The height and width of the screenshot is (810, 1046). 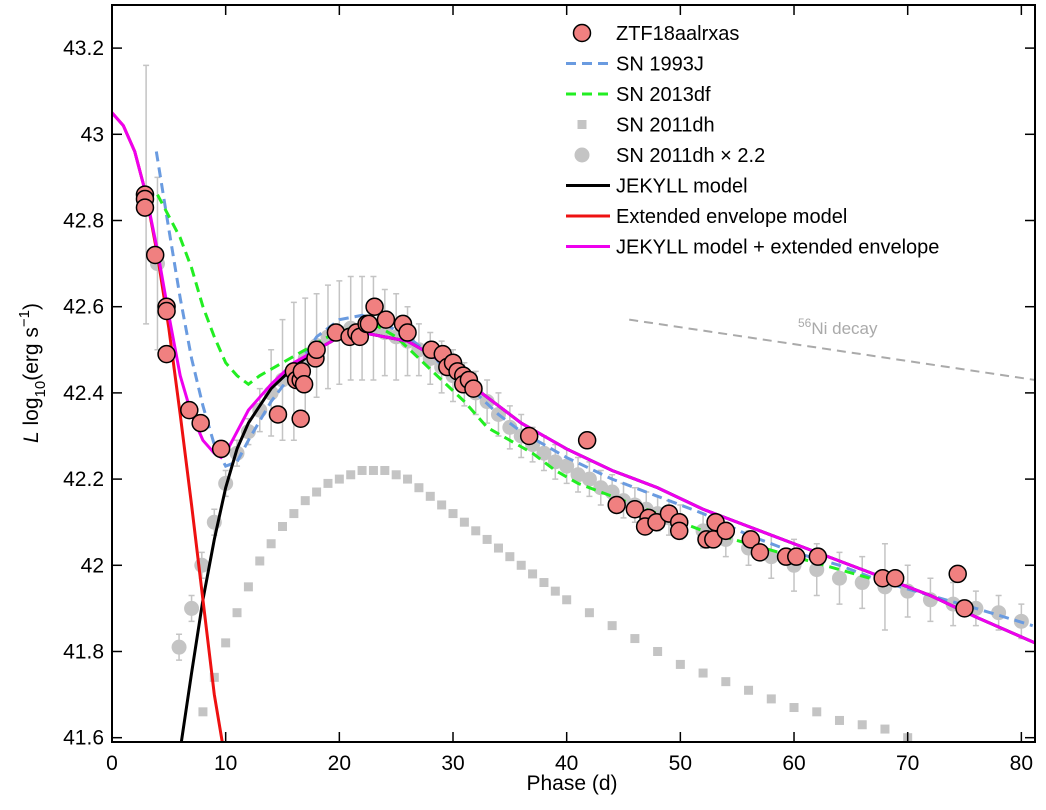 What do you see at coordinates (83, 220) in the screenshot?
I see `y-tick-label: 42.8` at bounding box center [83, 220].